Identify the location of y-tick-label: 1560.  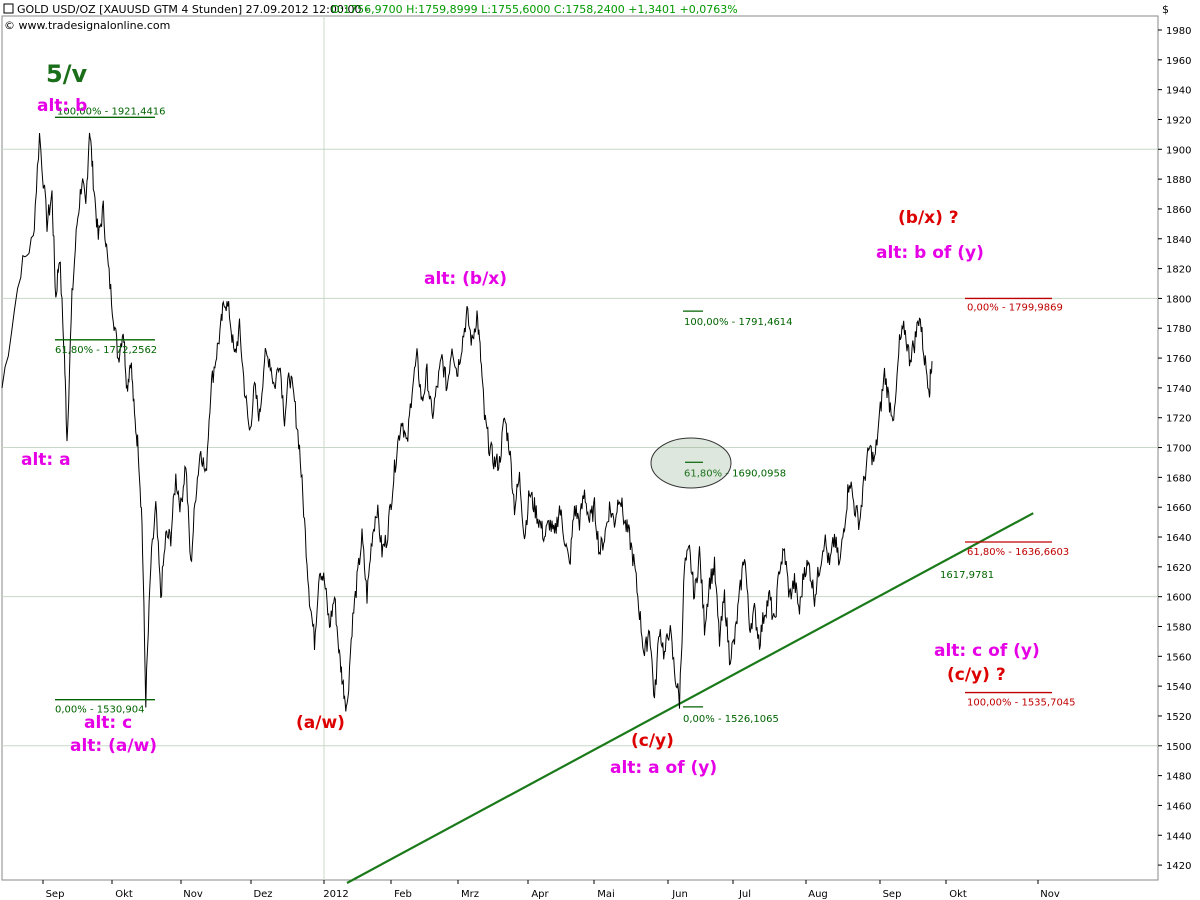
(1178, 657).